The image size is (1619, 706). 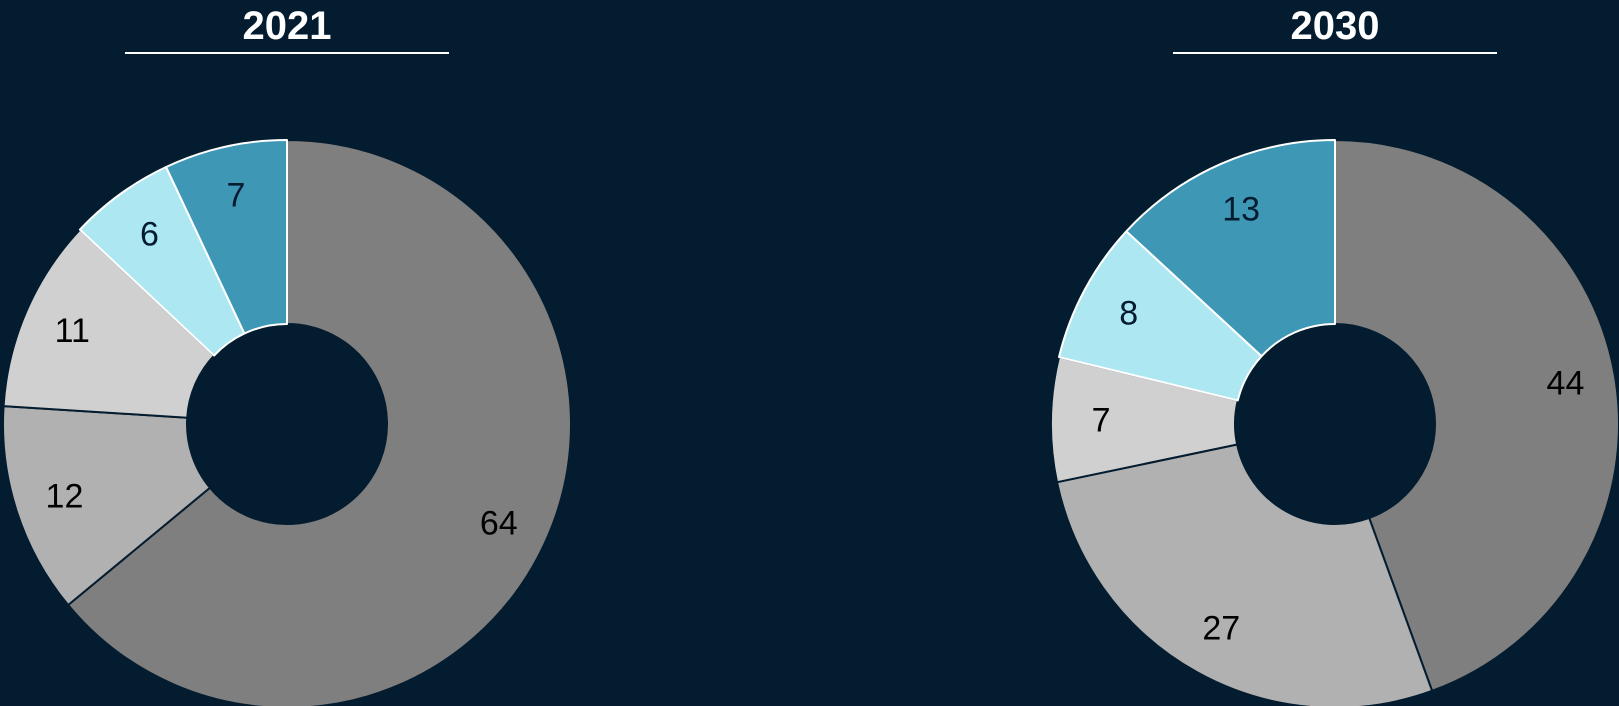 What do you see at coordinates (72, 331) in the screenshot?
I see `data-label-2021-3: 11` at bounding box center [72, 331].